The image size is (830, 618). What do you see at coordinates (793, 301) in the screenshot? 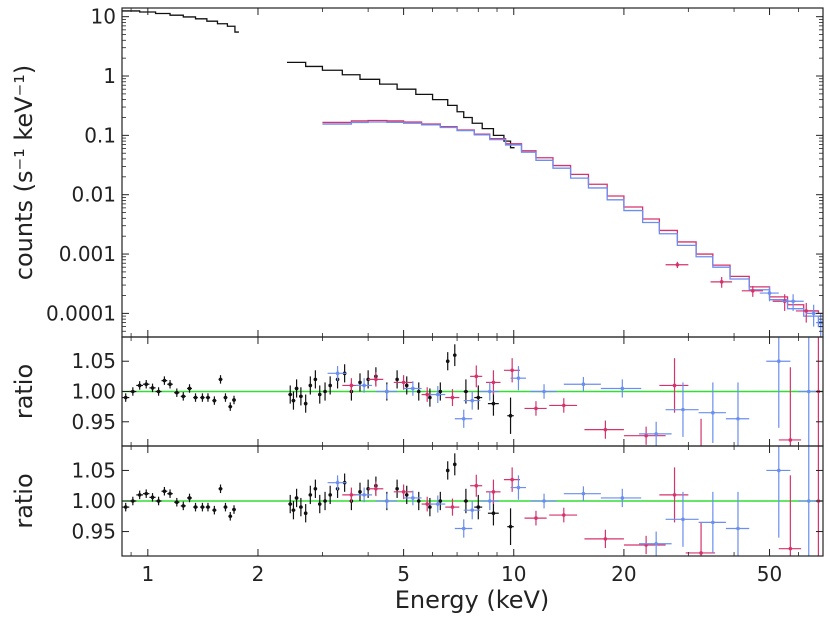
I see `blue-data-marker` at bounding box center [793, 301].